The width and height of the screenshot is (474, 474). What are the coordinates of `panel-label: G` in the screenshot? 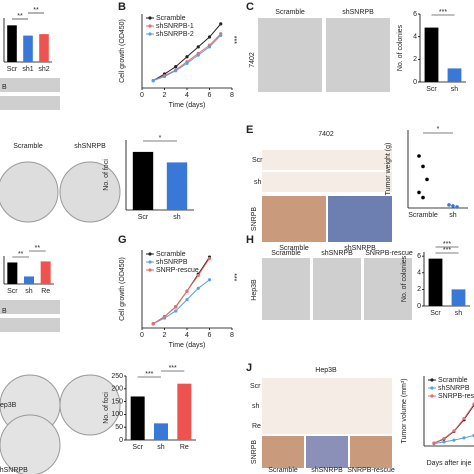 It's located at (122, 240).